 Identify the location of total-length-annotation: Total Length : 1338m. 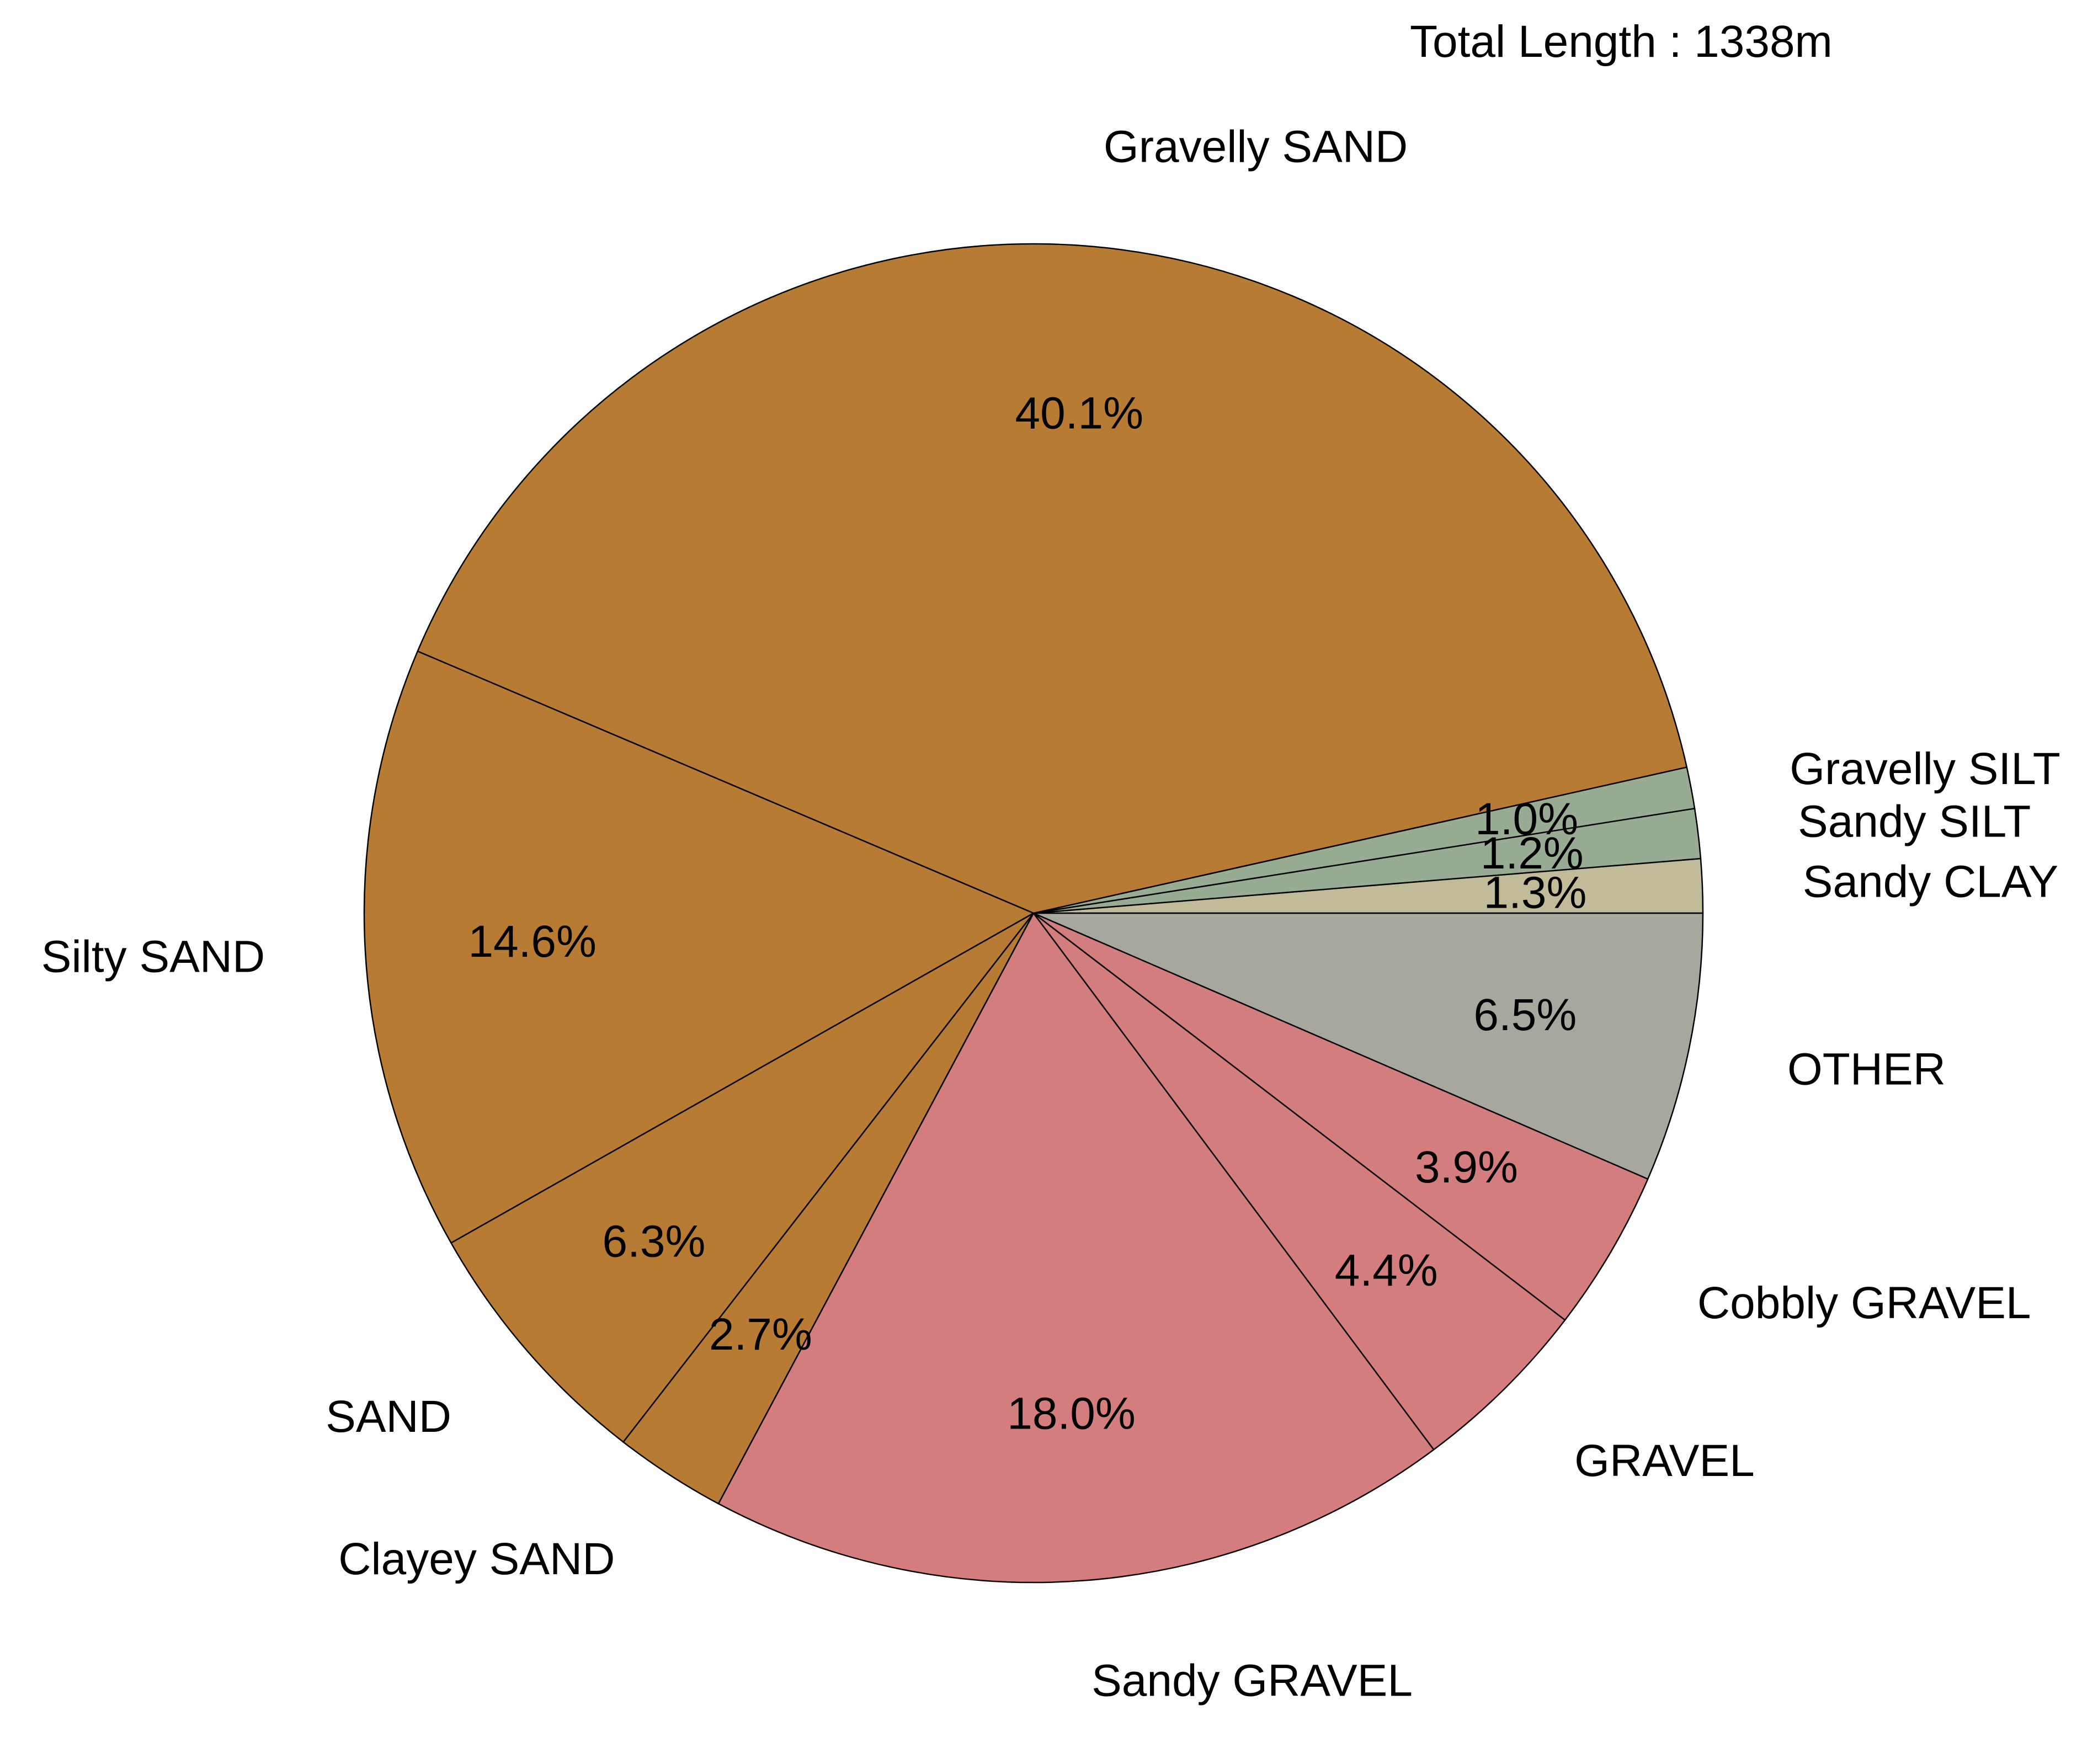
(1621, 42).